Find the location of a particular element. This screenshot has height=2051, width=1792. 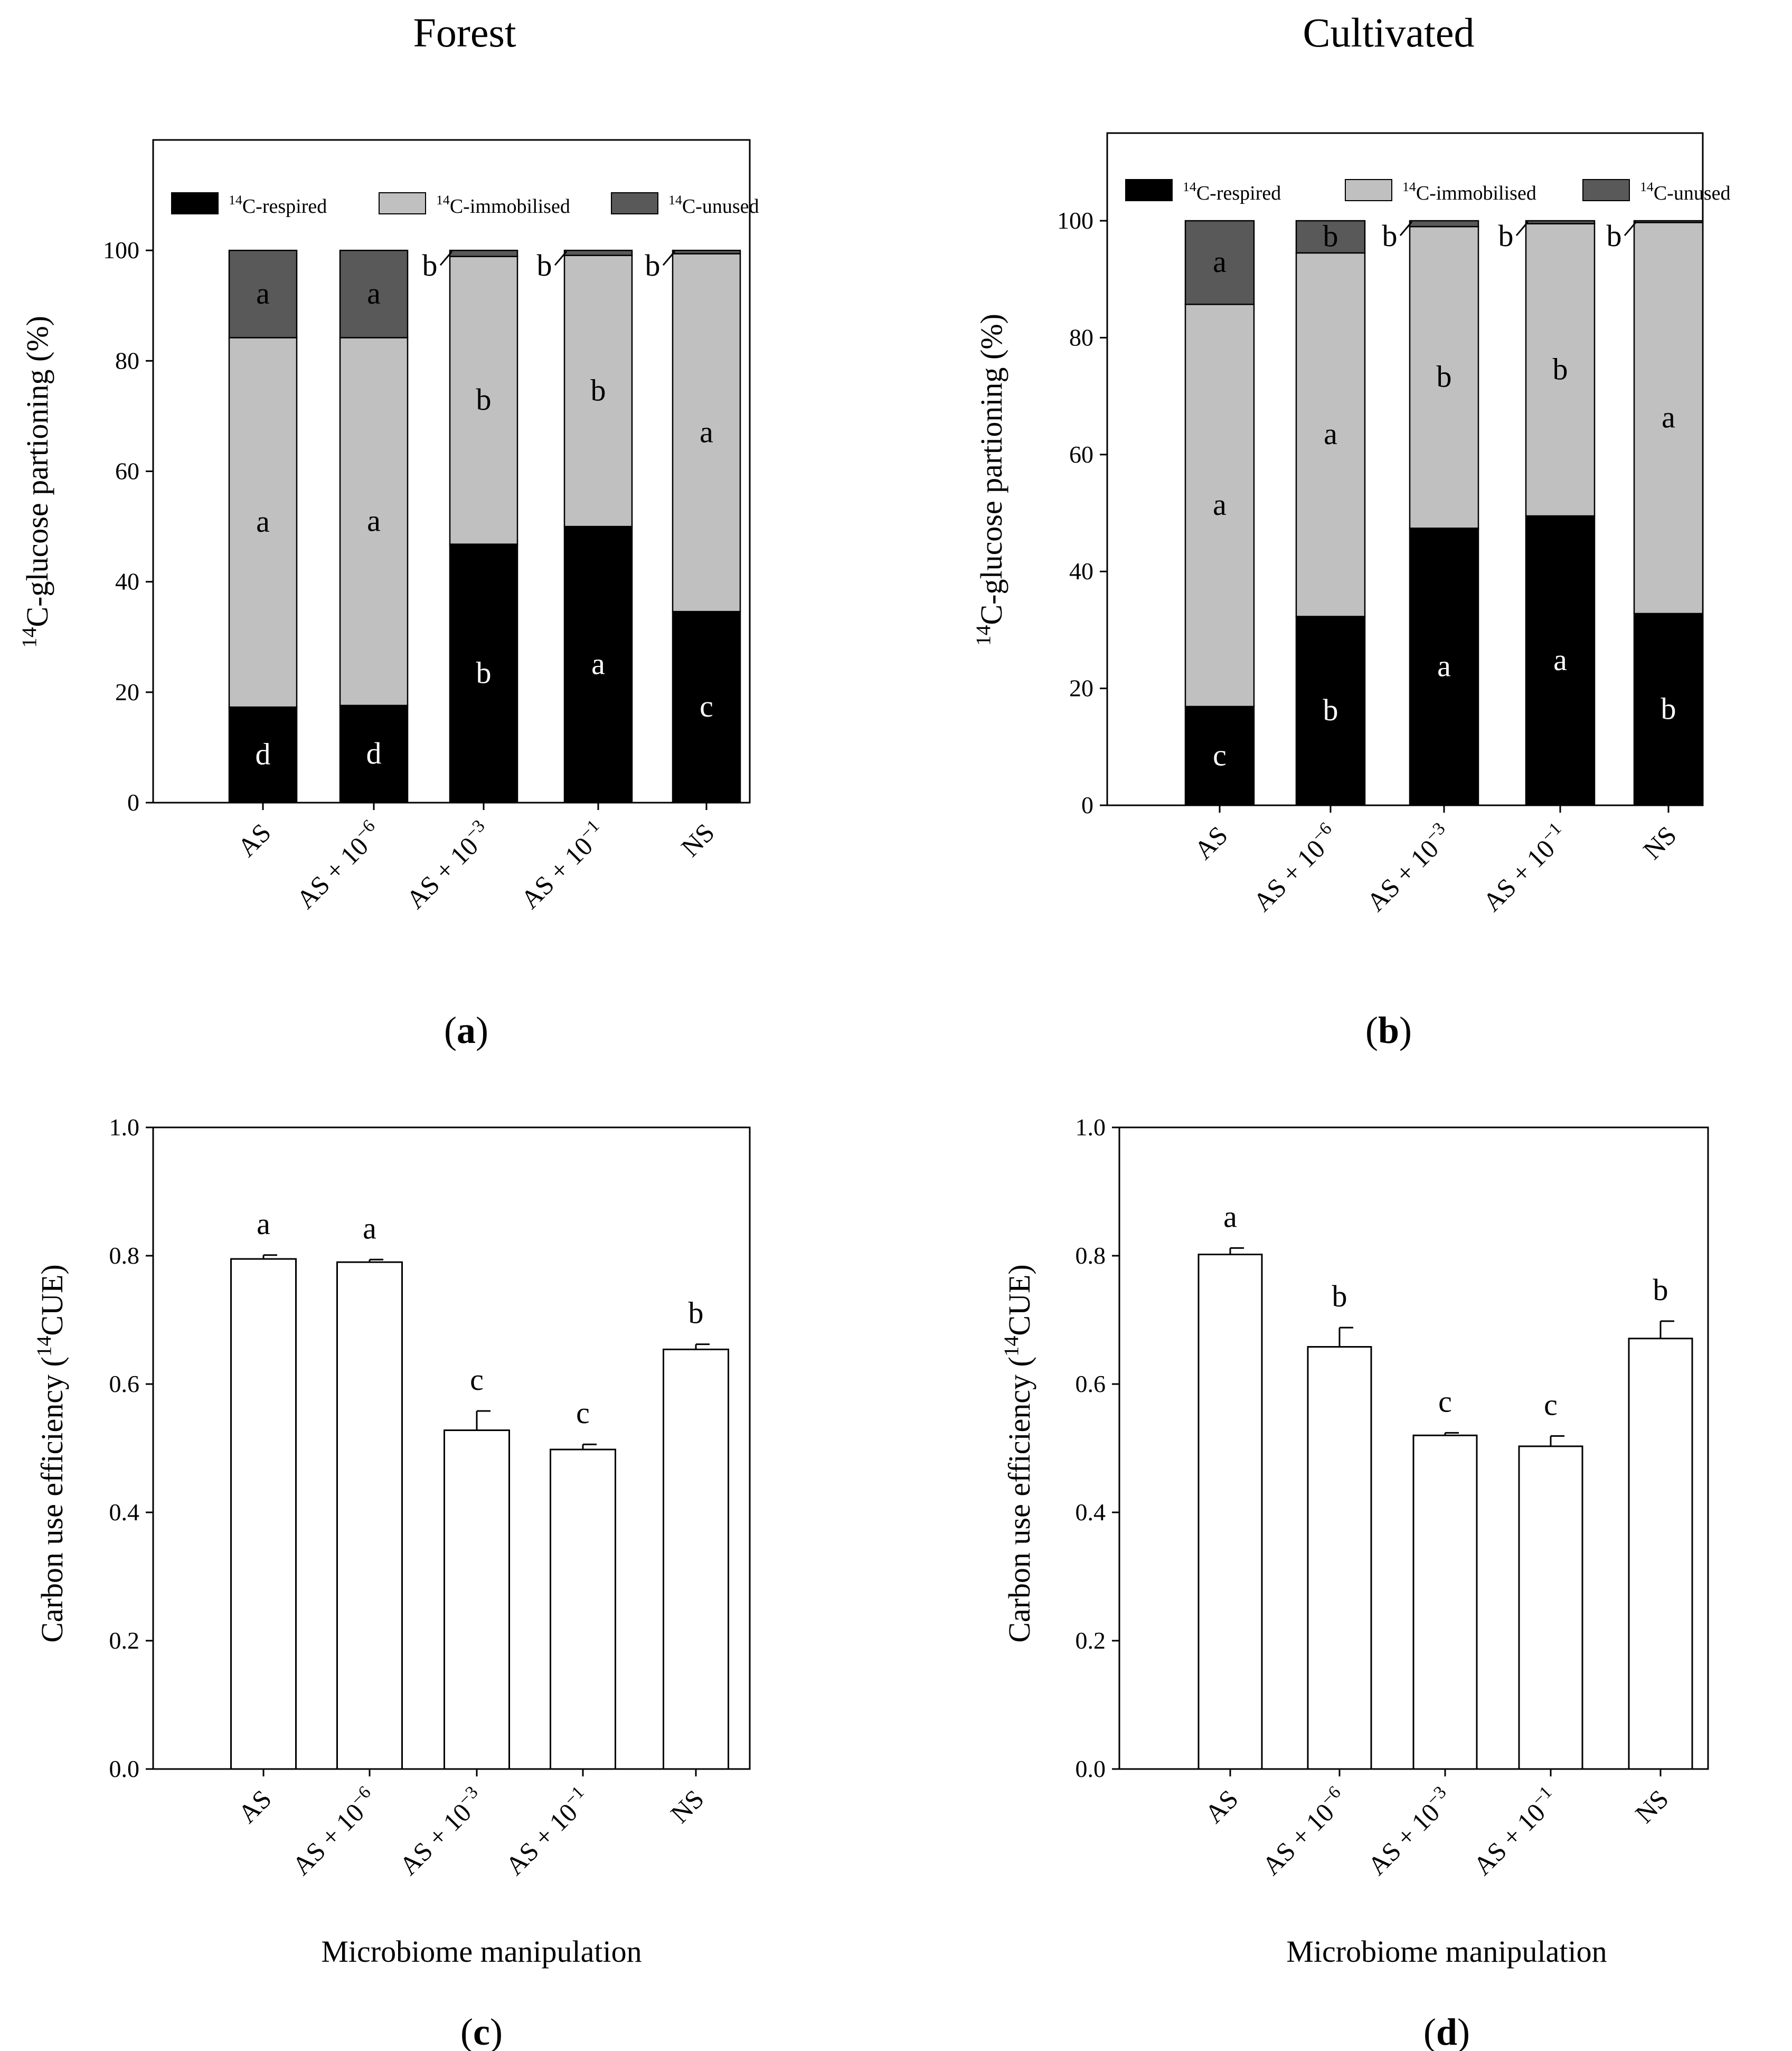

x-category-label: AS is located at coordinates (1221, 1806).